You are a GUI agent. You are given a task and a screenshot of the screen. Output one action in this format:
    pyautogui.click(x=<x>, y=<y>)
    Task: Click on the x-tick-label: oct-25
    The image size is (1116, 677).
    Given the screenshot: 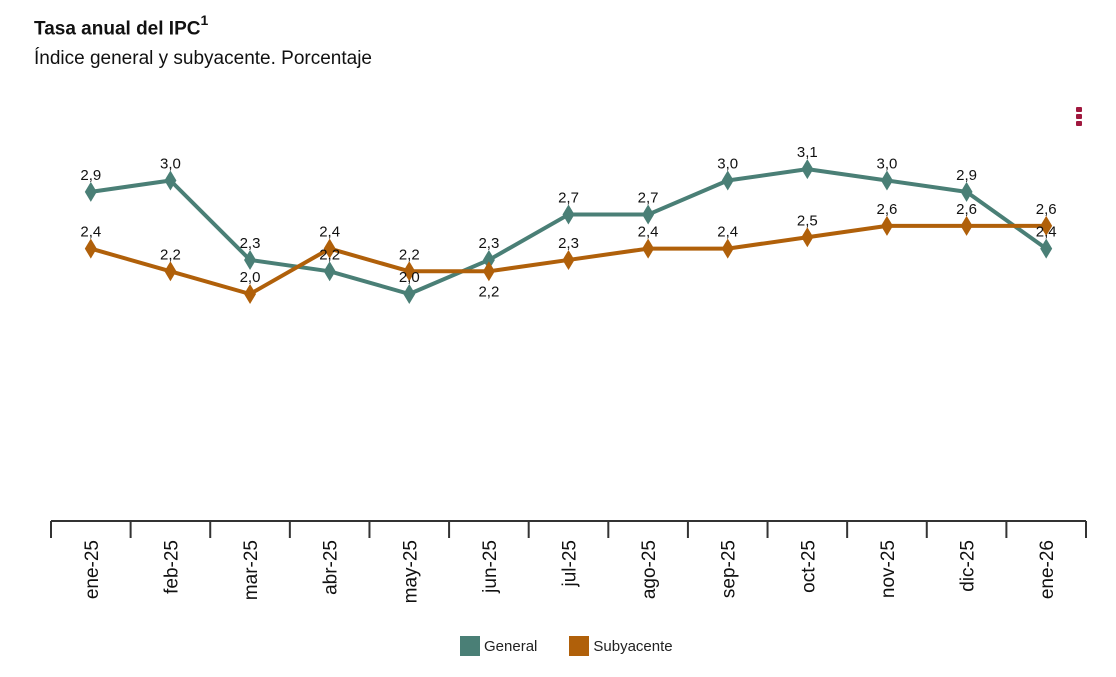 What is the action you would take?
    pyautogui.click(x=808, y=566)
    